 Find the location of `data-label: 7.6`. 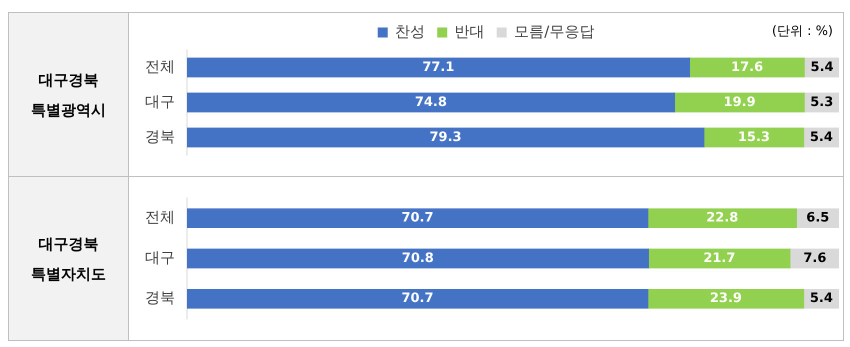

data-label: 7.6 is located at coordinates (814, 258).